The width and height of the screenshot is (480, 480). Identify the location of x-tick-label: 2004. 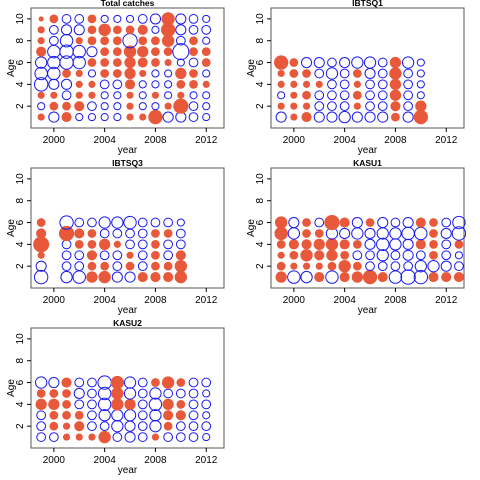
(105, 460).